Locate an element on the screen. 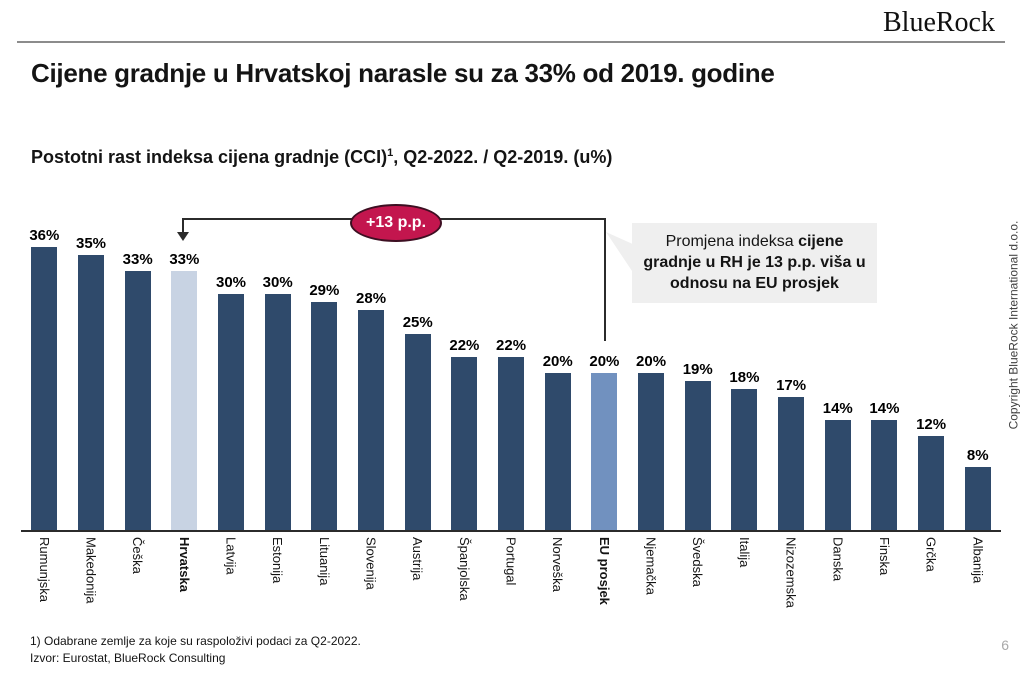  bar-eu-prosjek is located at coordinates (604, 451).